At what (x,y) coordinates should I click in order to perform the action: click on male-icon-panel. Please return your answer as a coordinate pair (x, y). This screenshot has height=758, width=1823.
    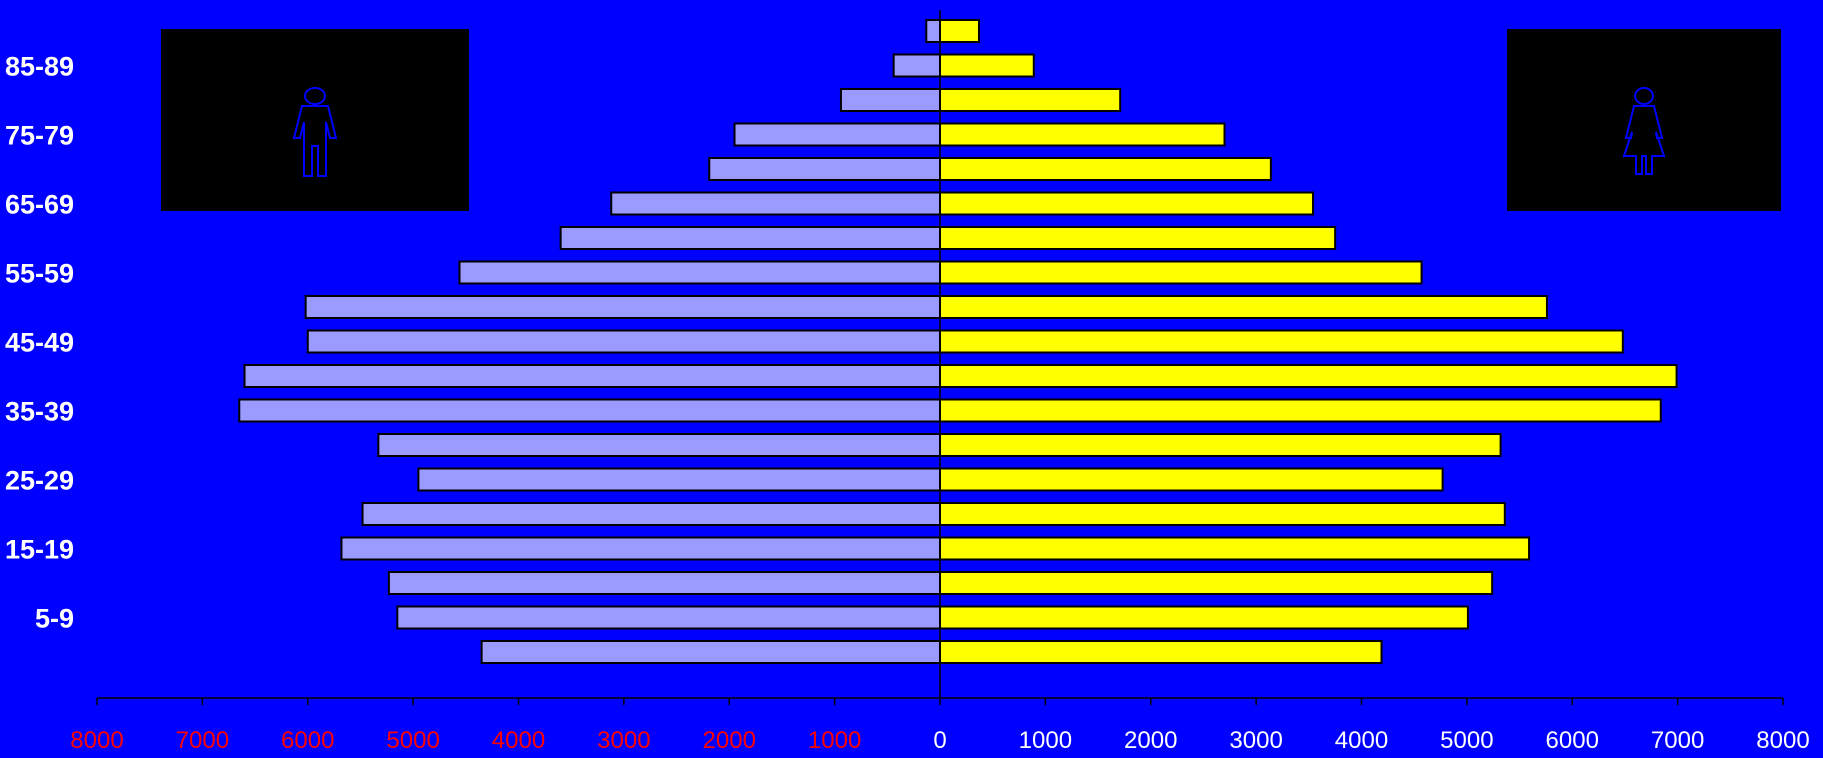
    Looking at the image, I should click on (315, 120).